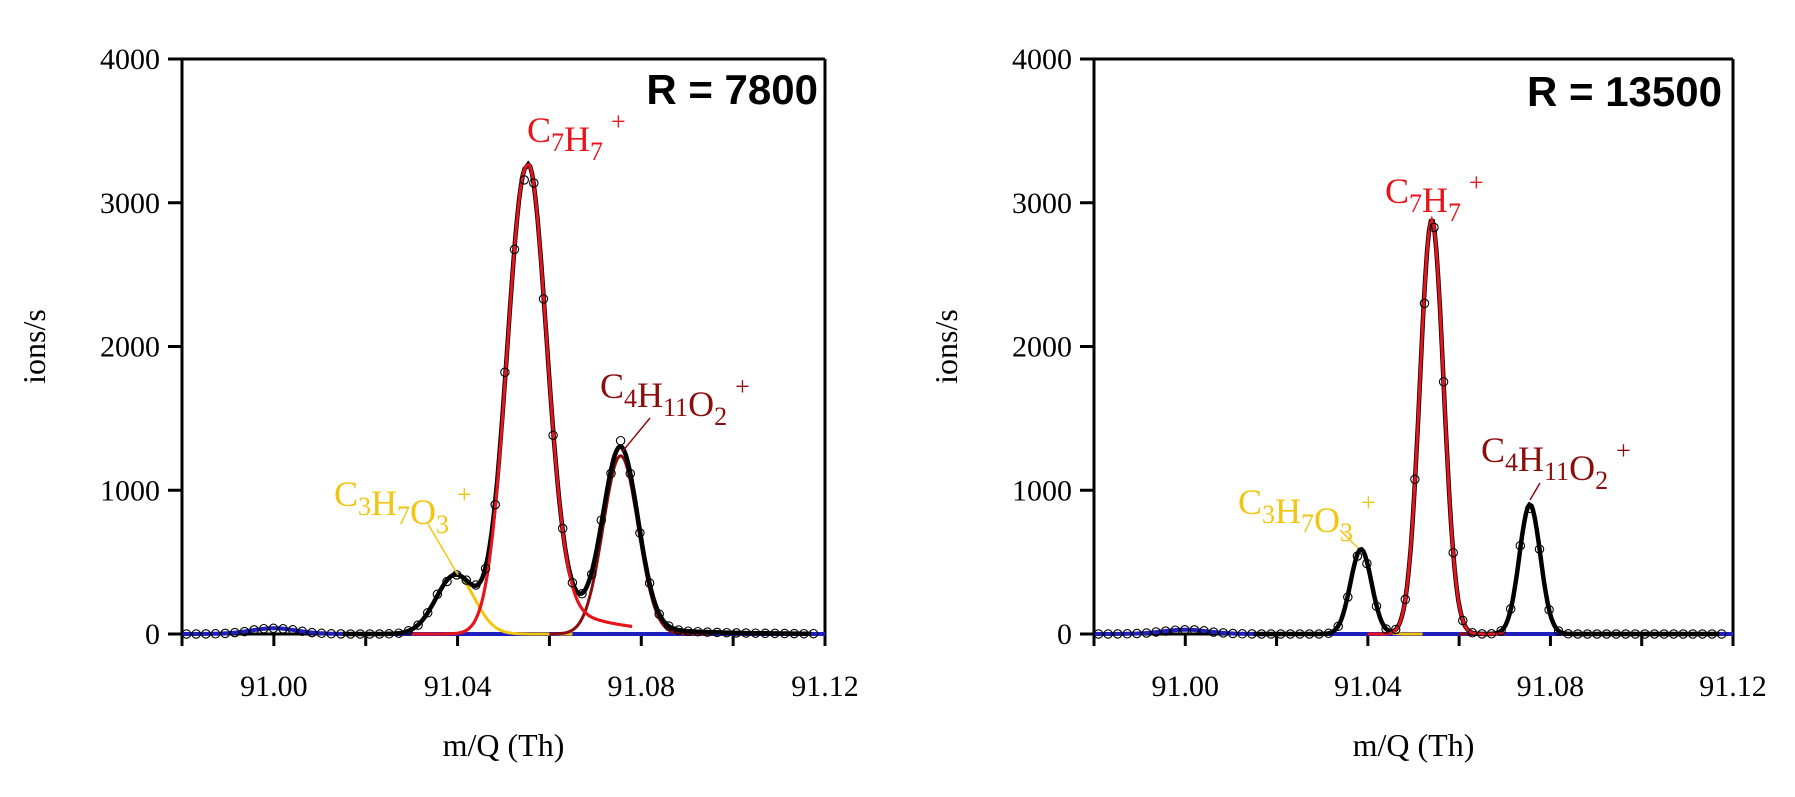  I want to click on x-tick-label: 91.12, so click(1733, 686).